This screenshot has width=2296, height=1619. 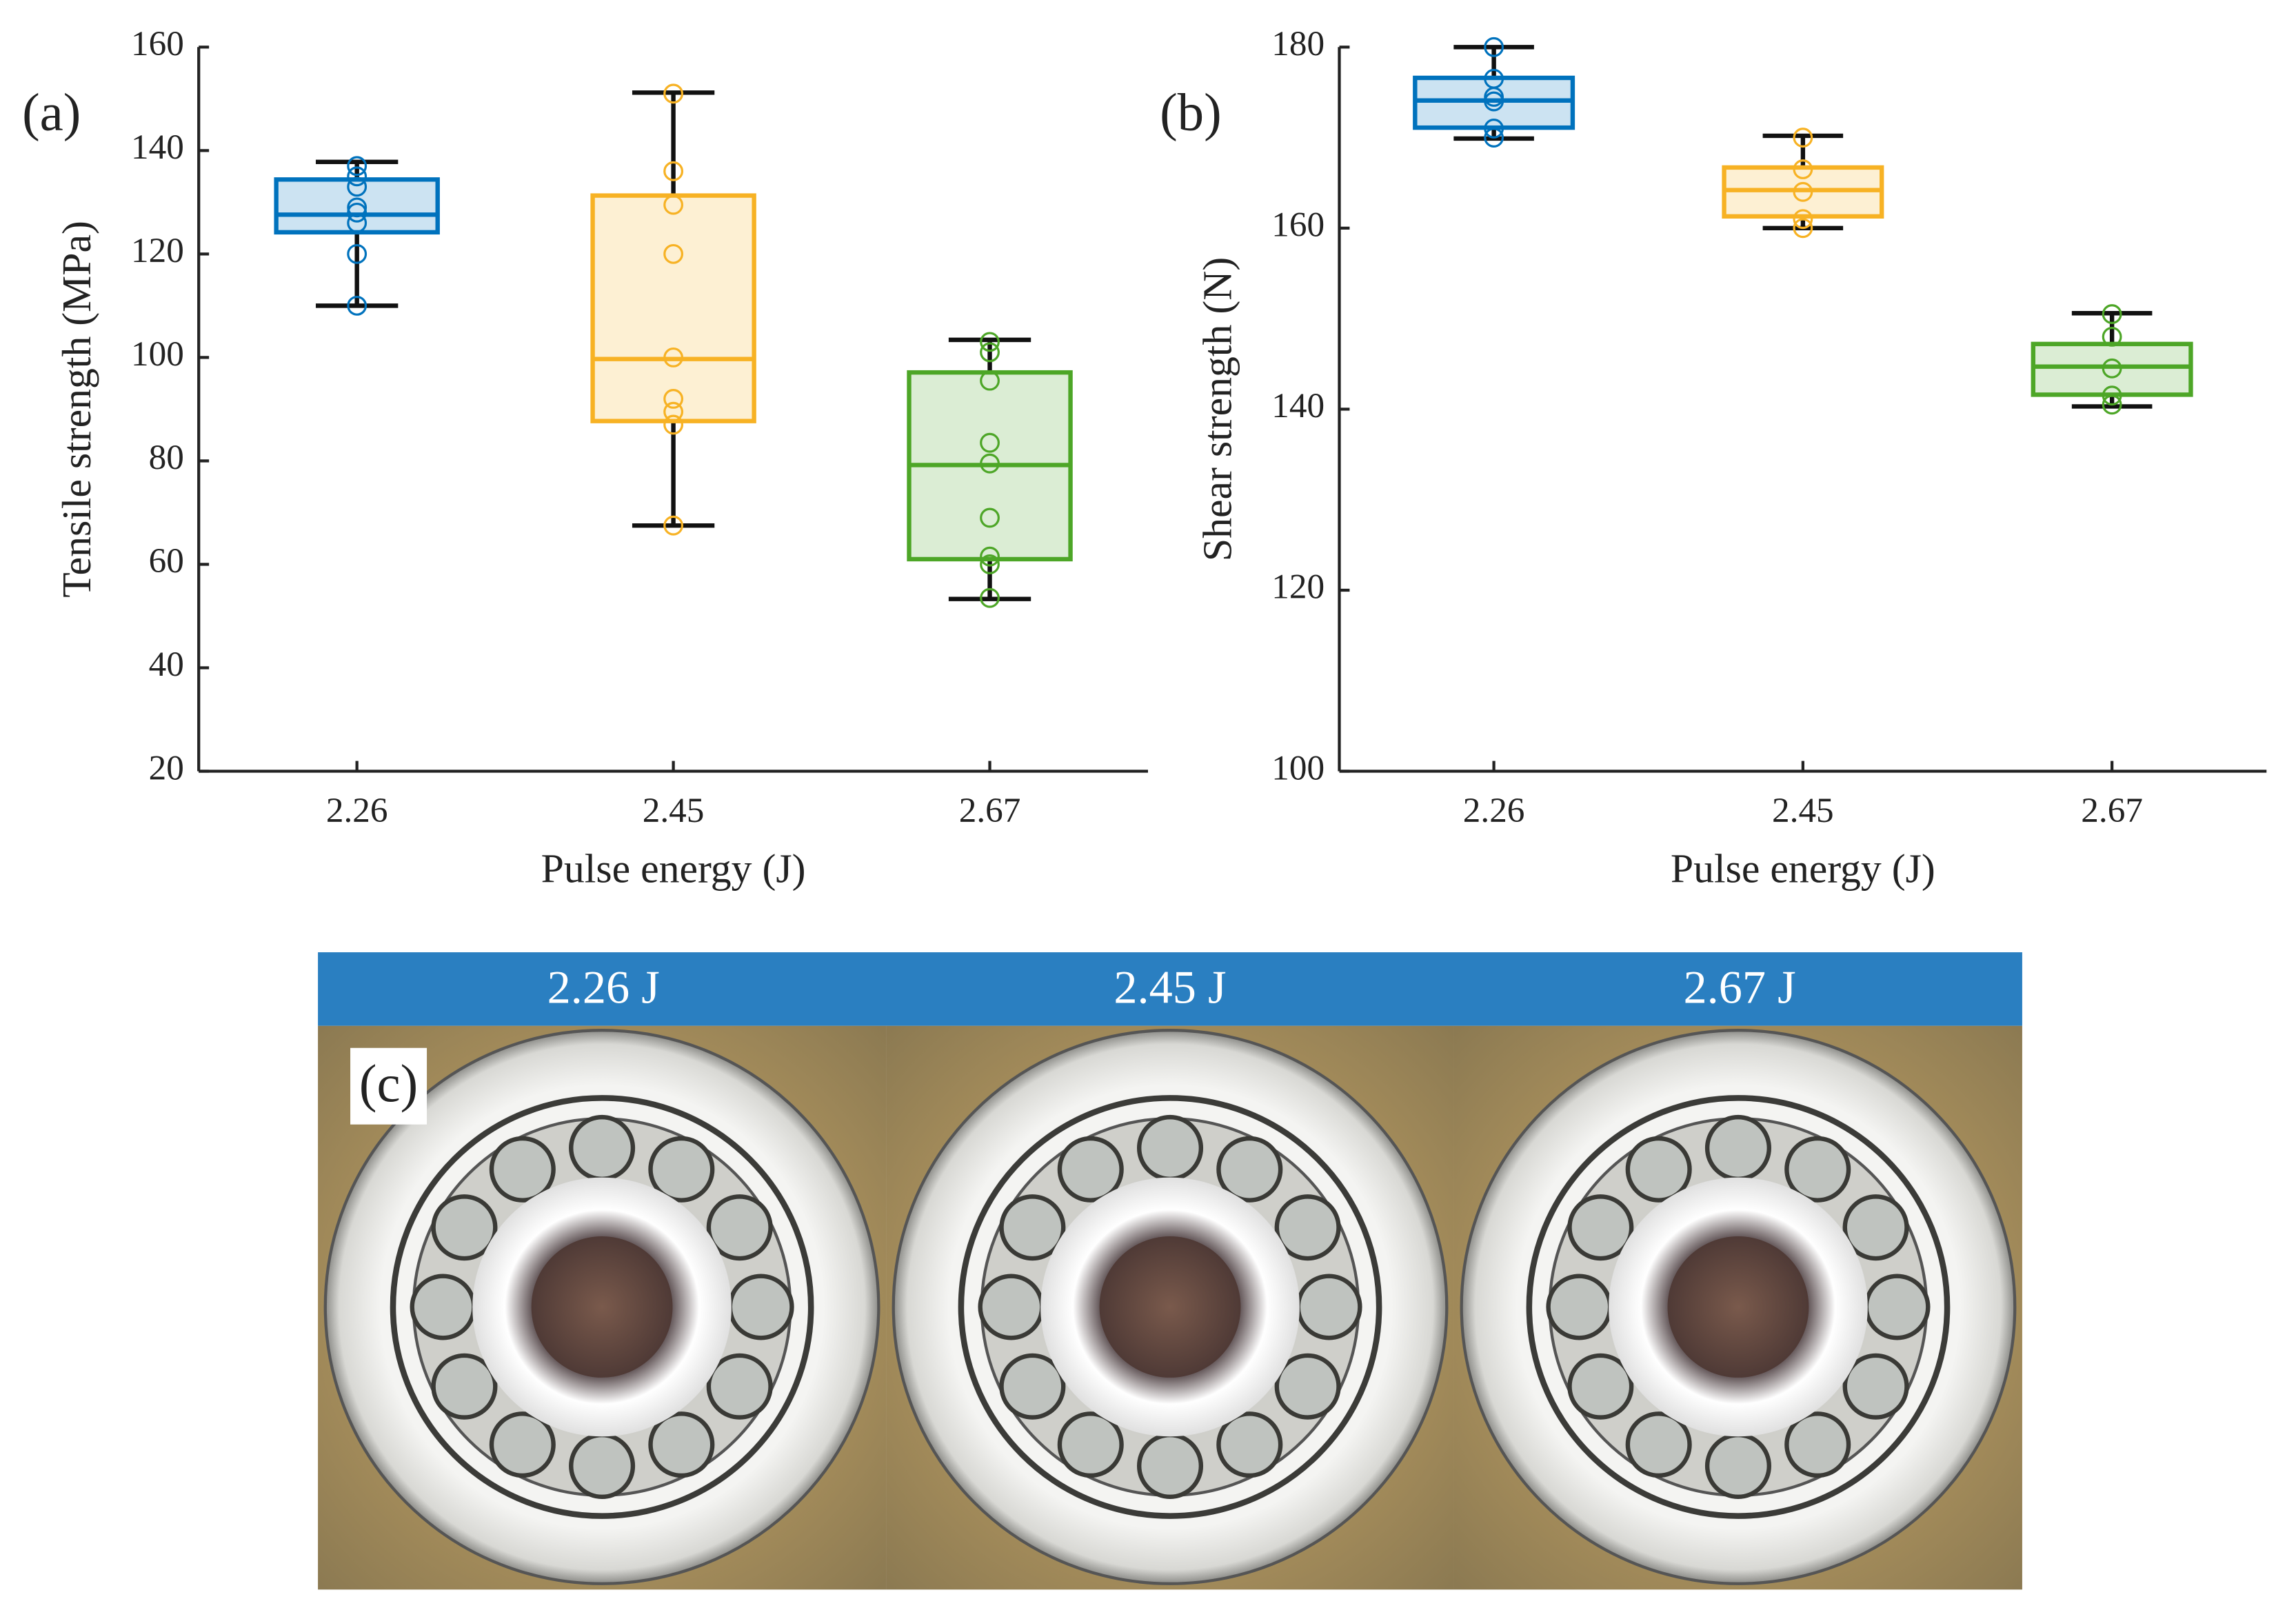 What do you see at coordinates (1298, 43) in the screenshot?
I see `y-tick-label: 180` at bounding box center [1298, 43].